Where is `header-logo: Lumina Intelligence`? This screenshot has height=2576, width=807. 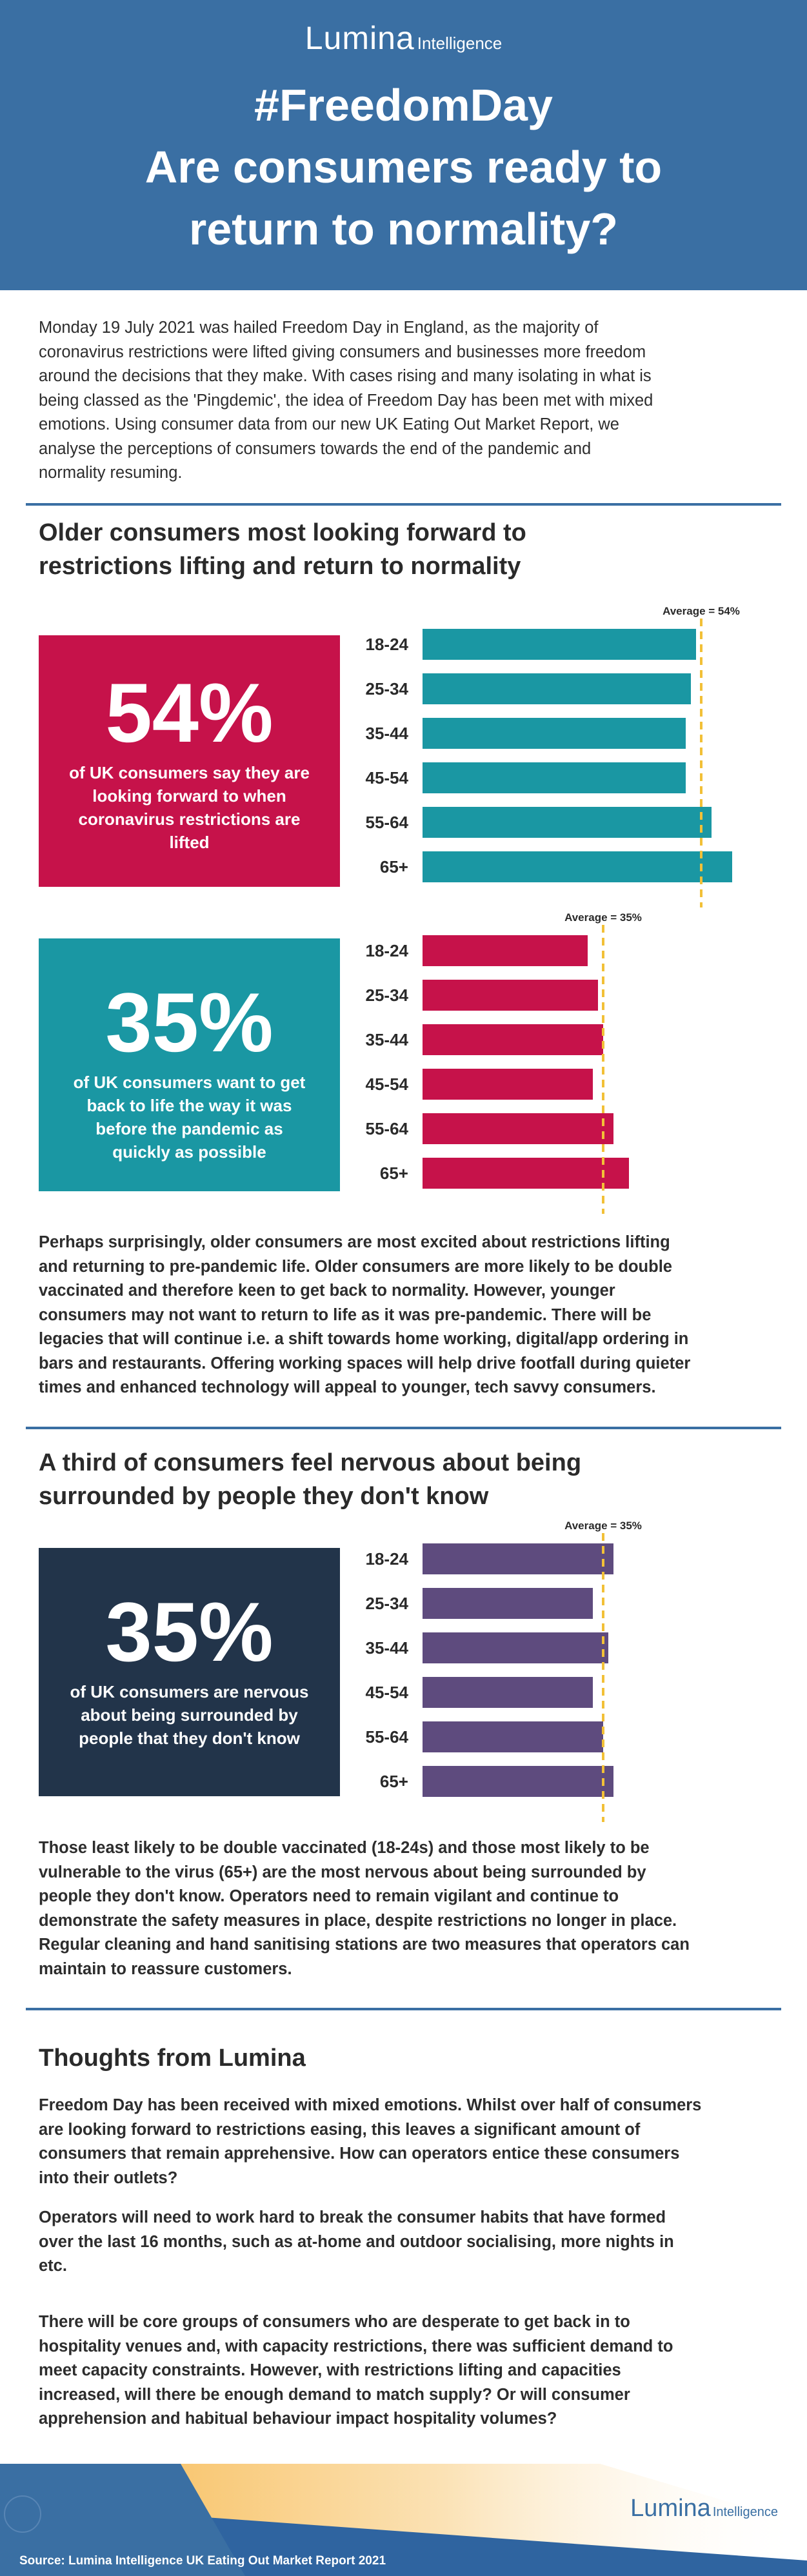
header-logo: Lumina Intelligence is located at coordinates (403, 38).